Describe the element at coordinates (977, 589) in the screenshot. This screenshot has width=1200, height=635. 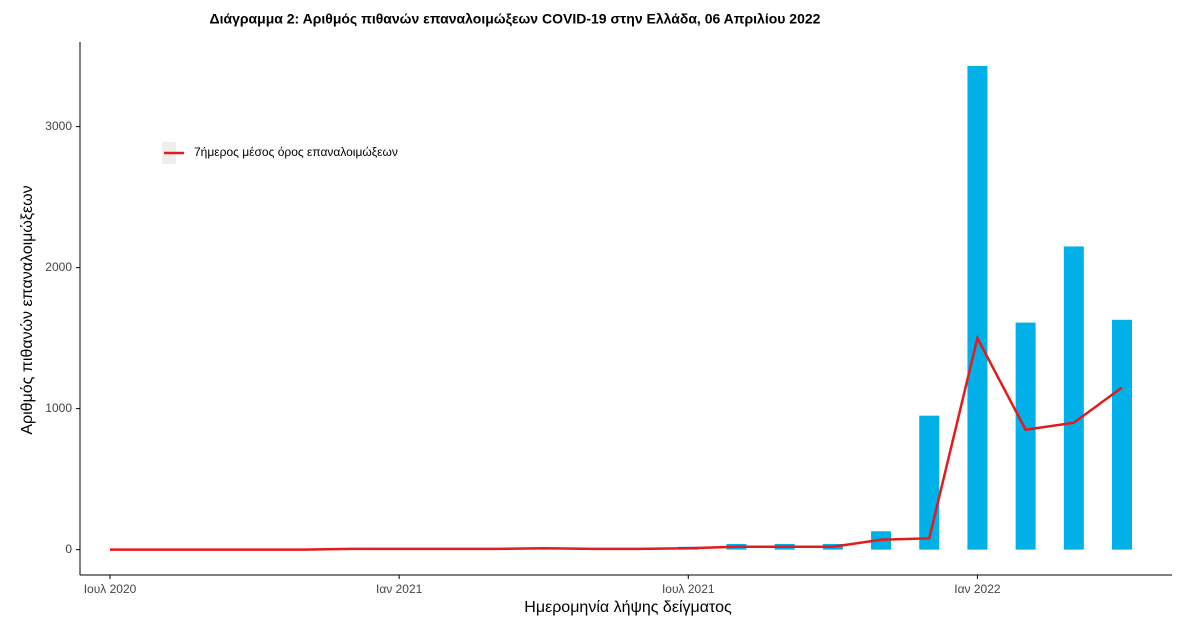
I see `x-tick-label: Ιαν 2022` at that location.